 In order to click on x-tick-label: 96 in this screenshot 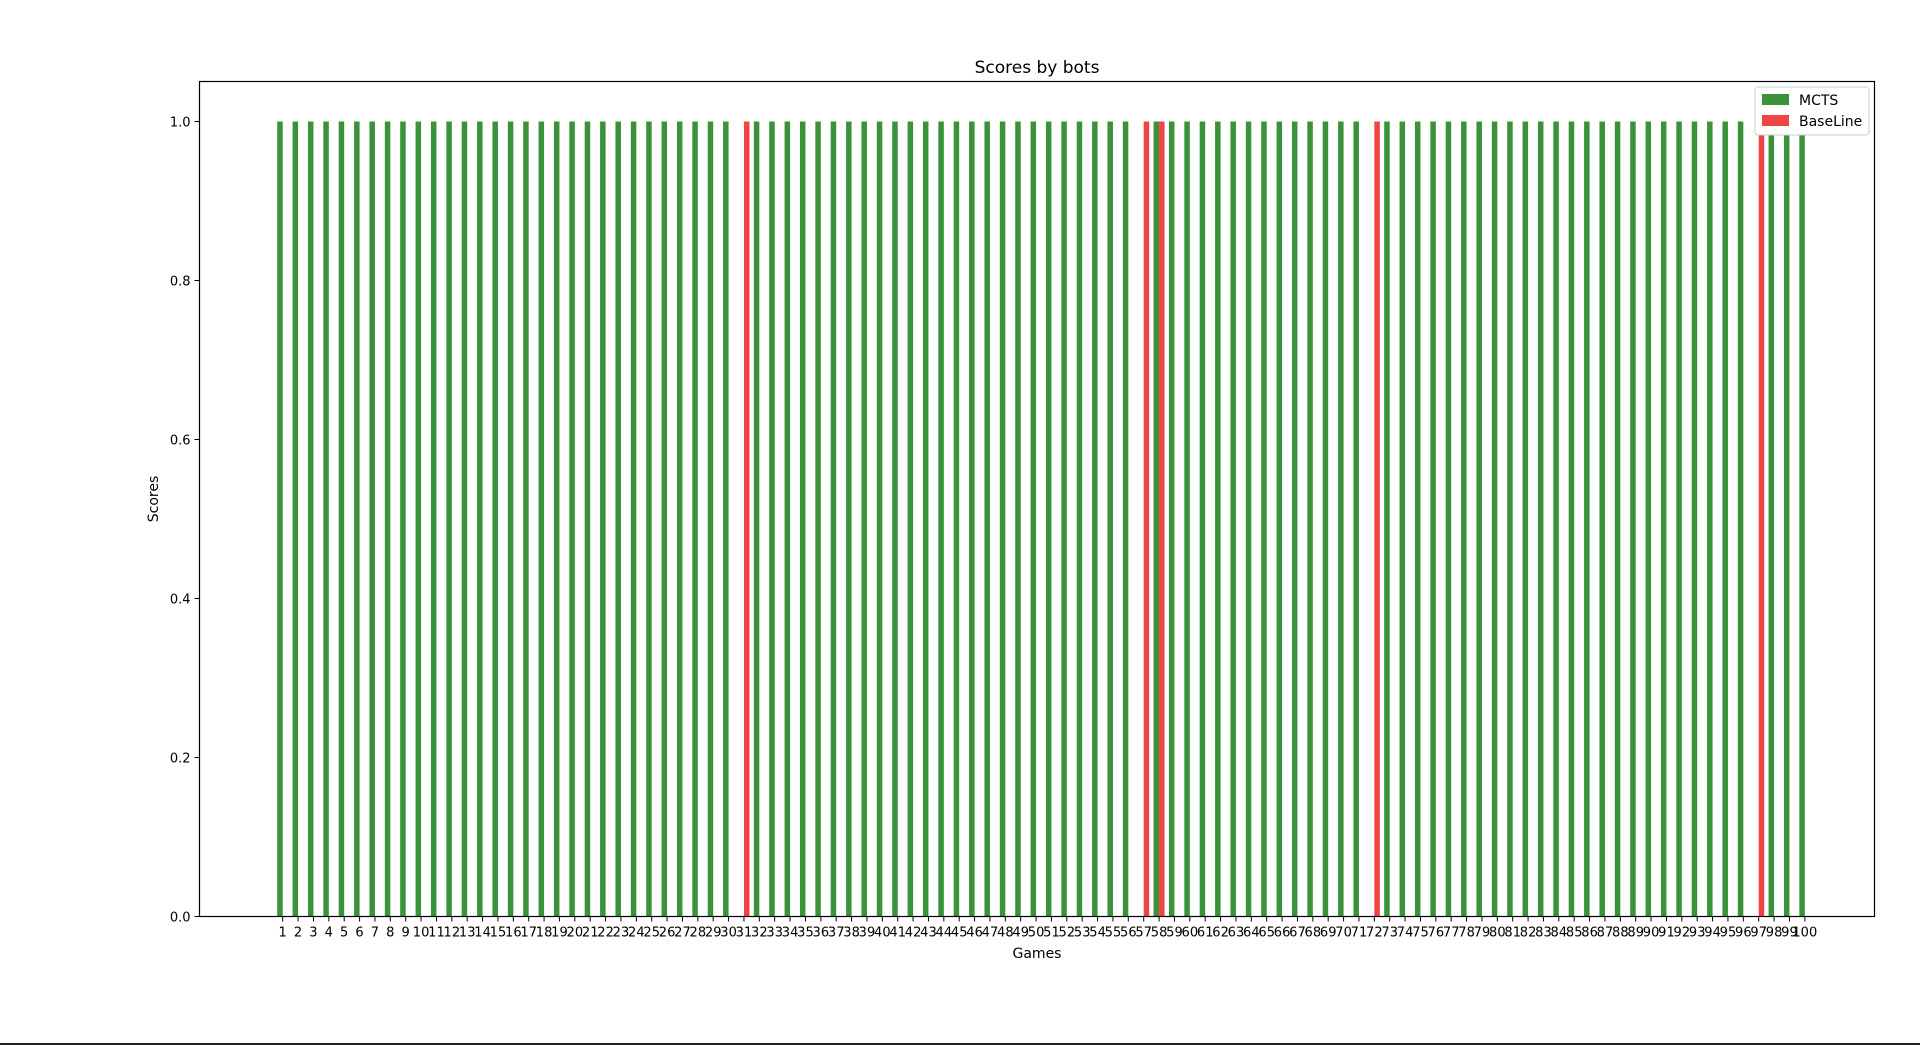, I will do `click(1743, 933)`.